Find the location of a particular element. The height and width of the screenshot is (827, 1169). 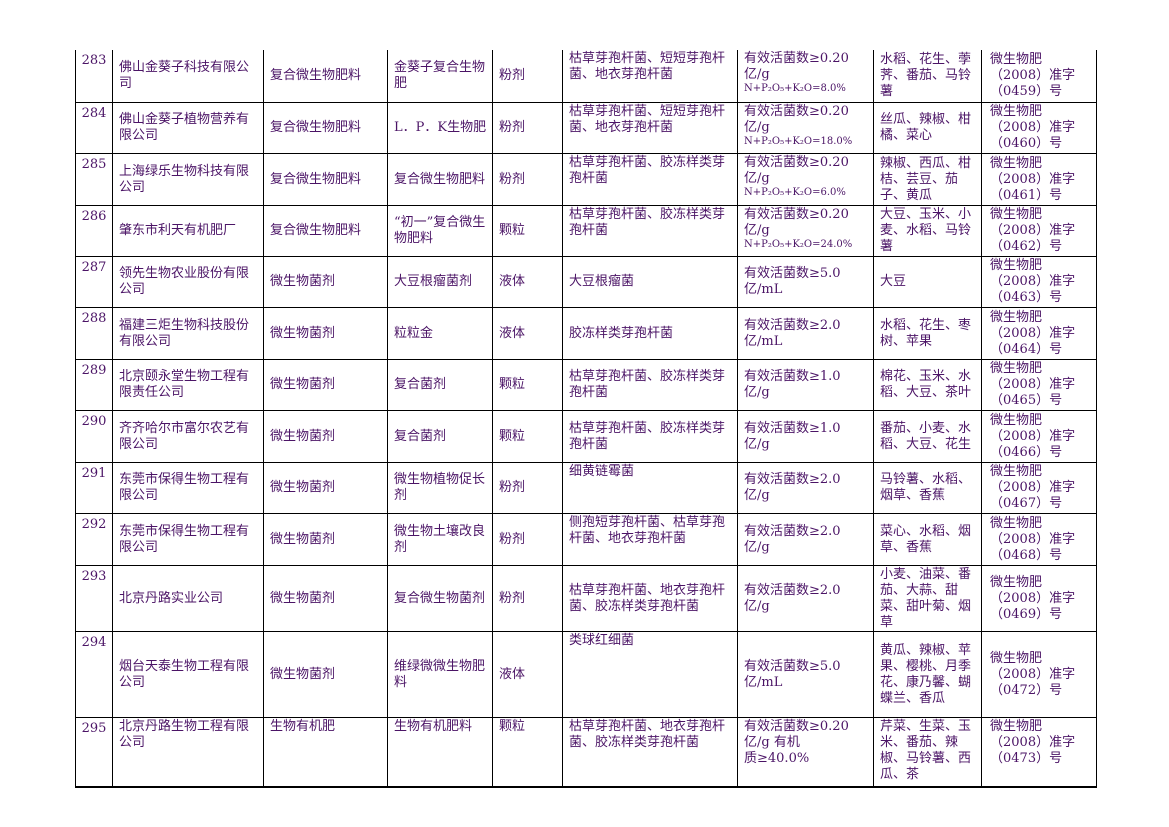

product-name-cell: 粒粒金 is located at coordinates (440, 333).